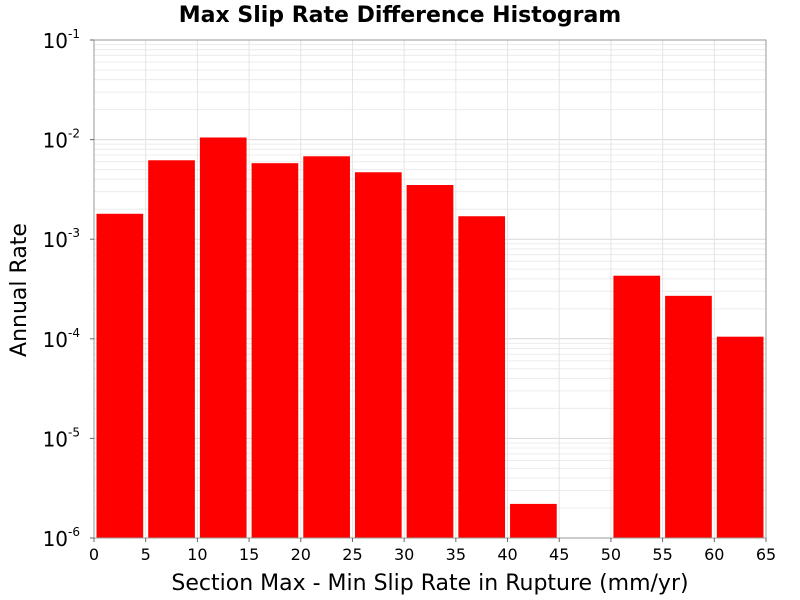  What do you see at coordinates (249, 554) in the screenshot?
I see `x-tick-label: 15` at bounding box center [249, 554].